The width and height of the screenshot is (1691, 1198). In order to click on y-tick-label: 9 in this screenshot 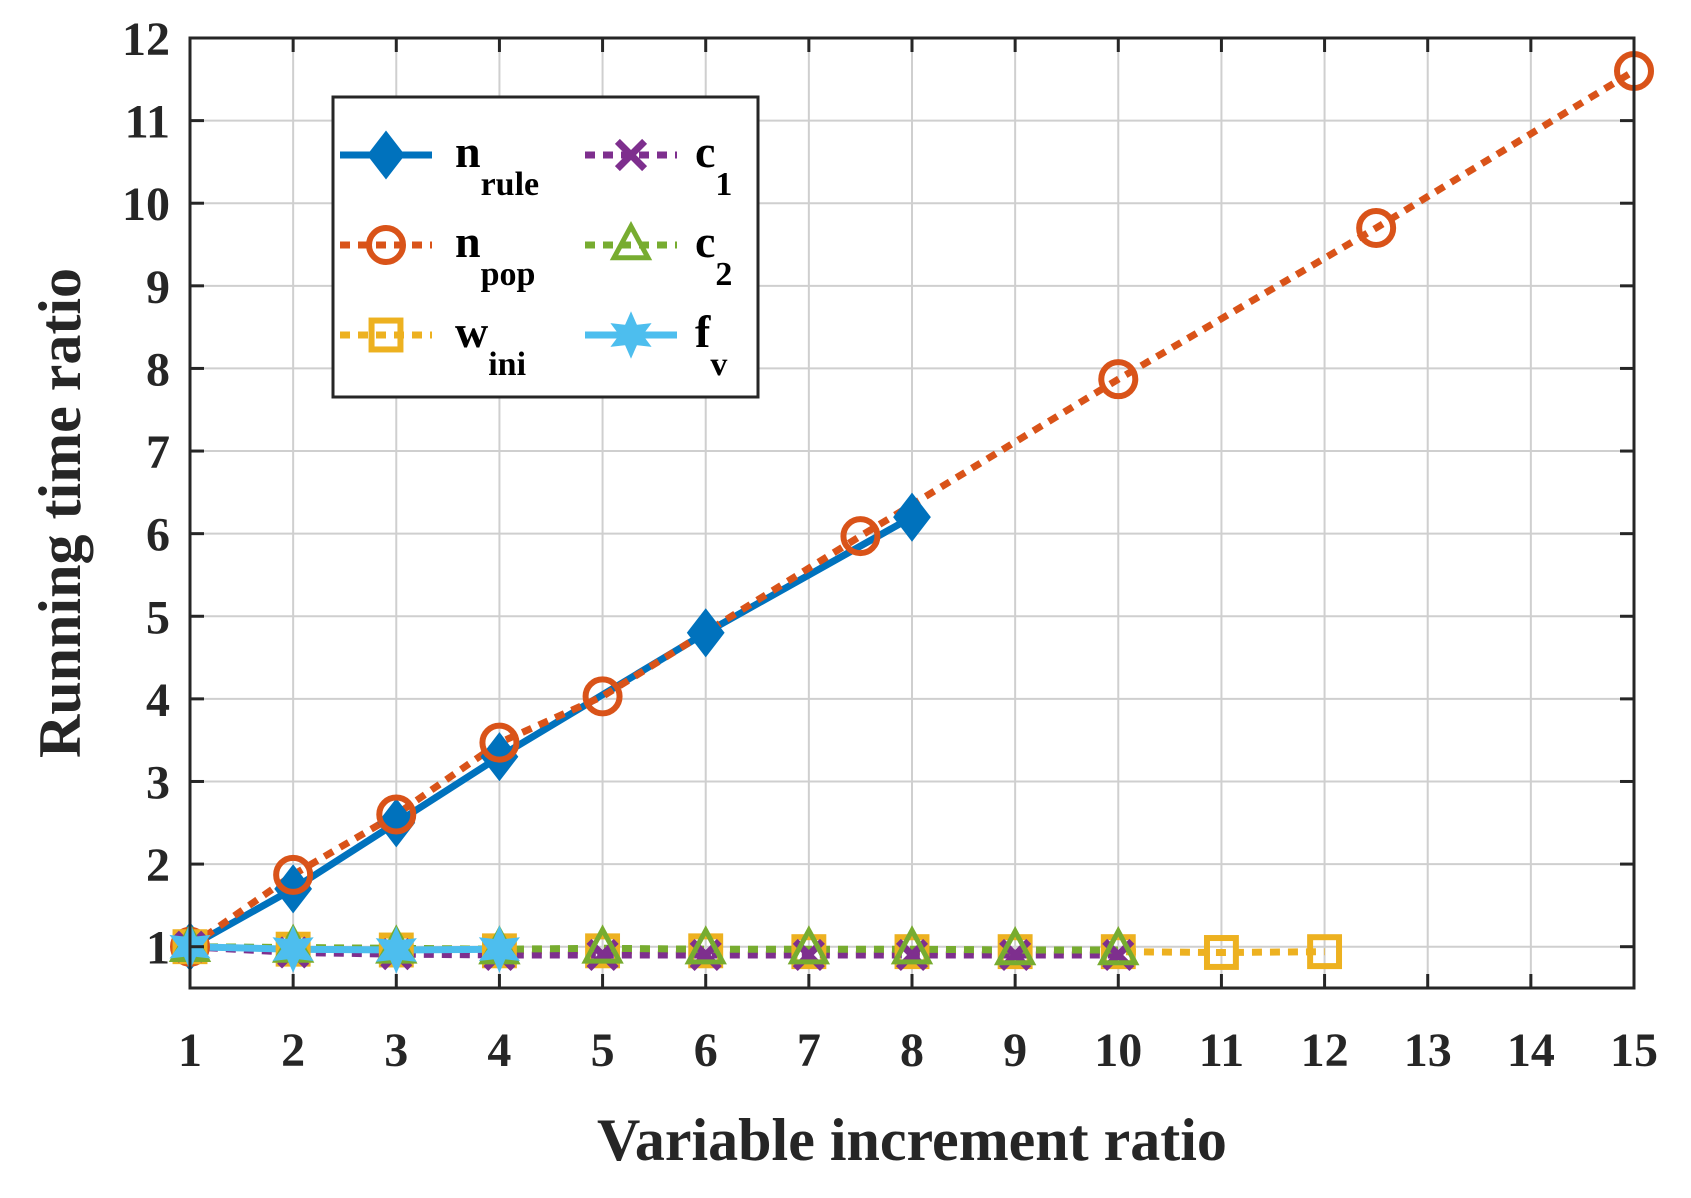, I will do `click(158, 287)`.